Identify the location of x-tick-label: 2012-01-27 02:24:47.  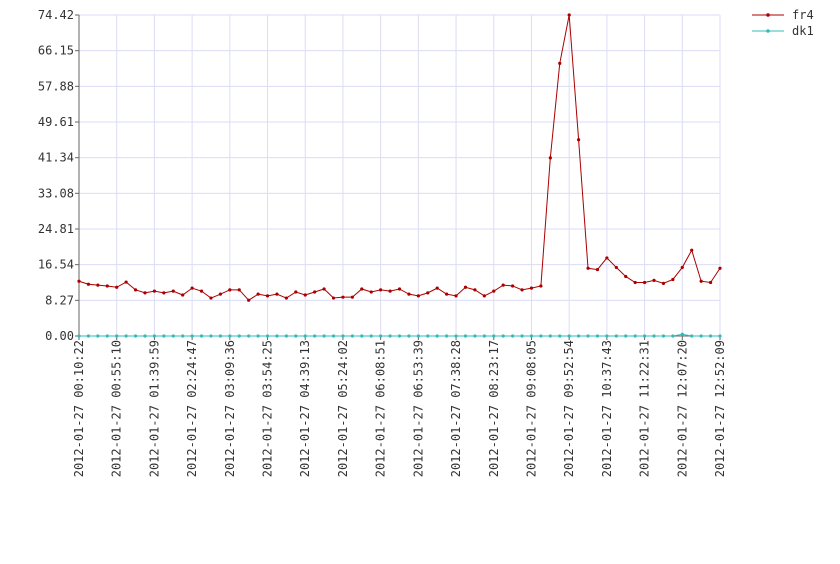
(192, 408).